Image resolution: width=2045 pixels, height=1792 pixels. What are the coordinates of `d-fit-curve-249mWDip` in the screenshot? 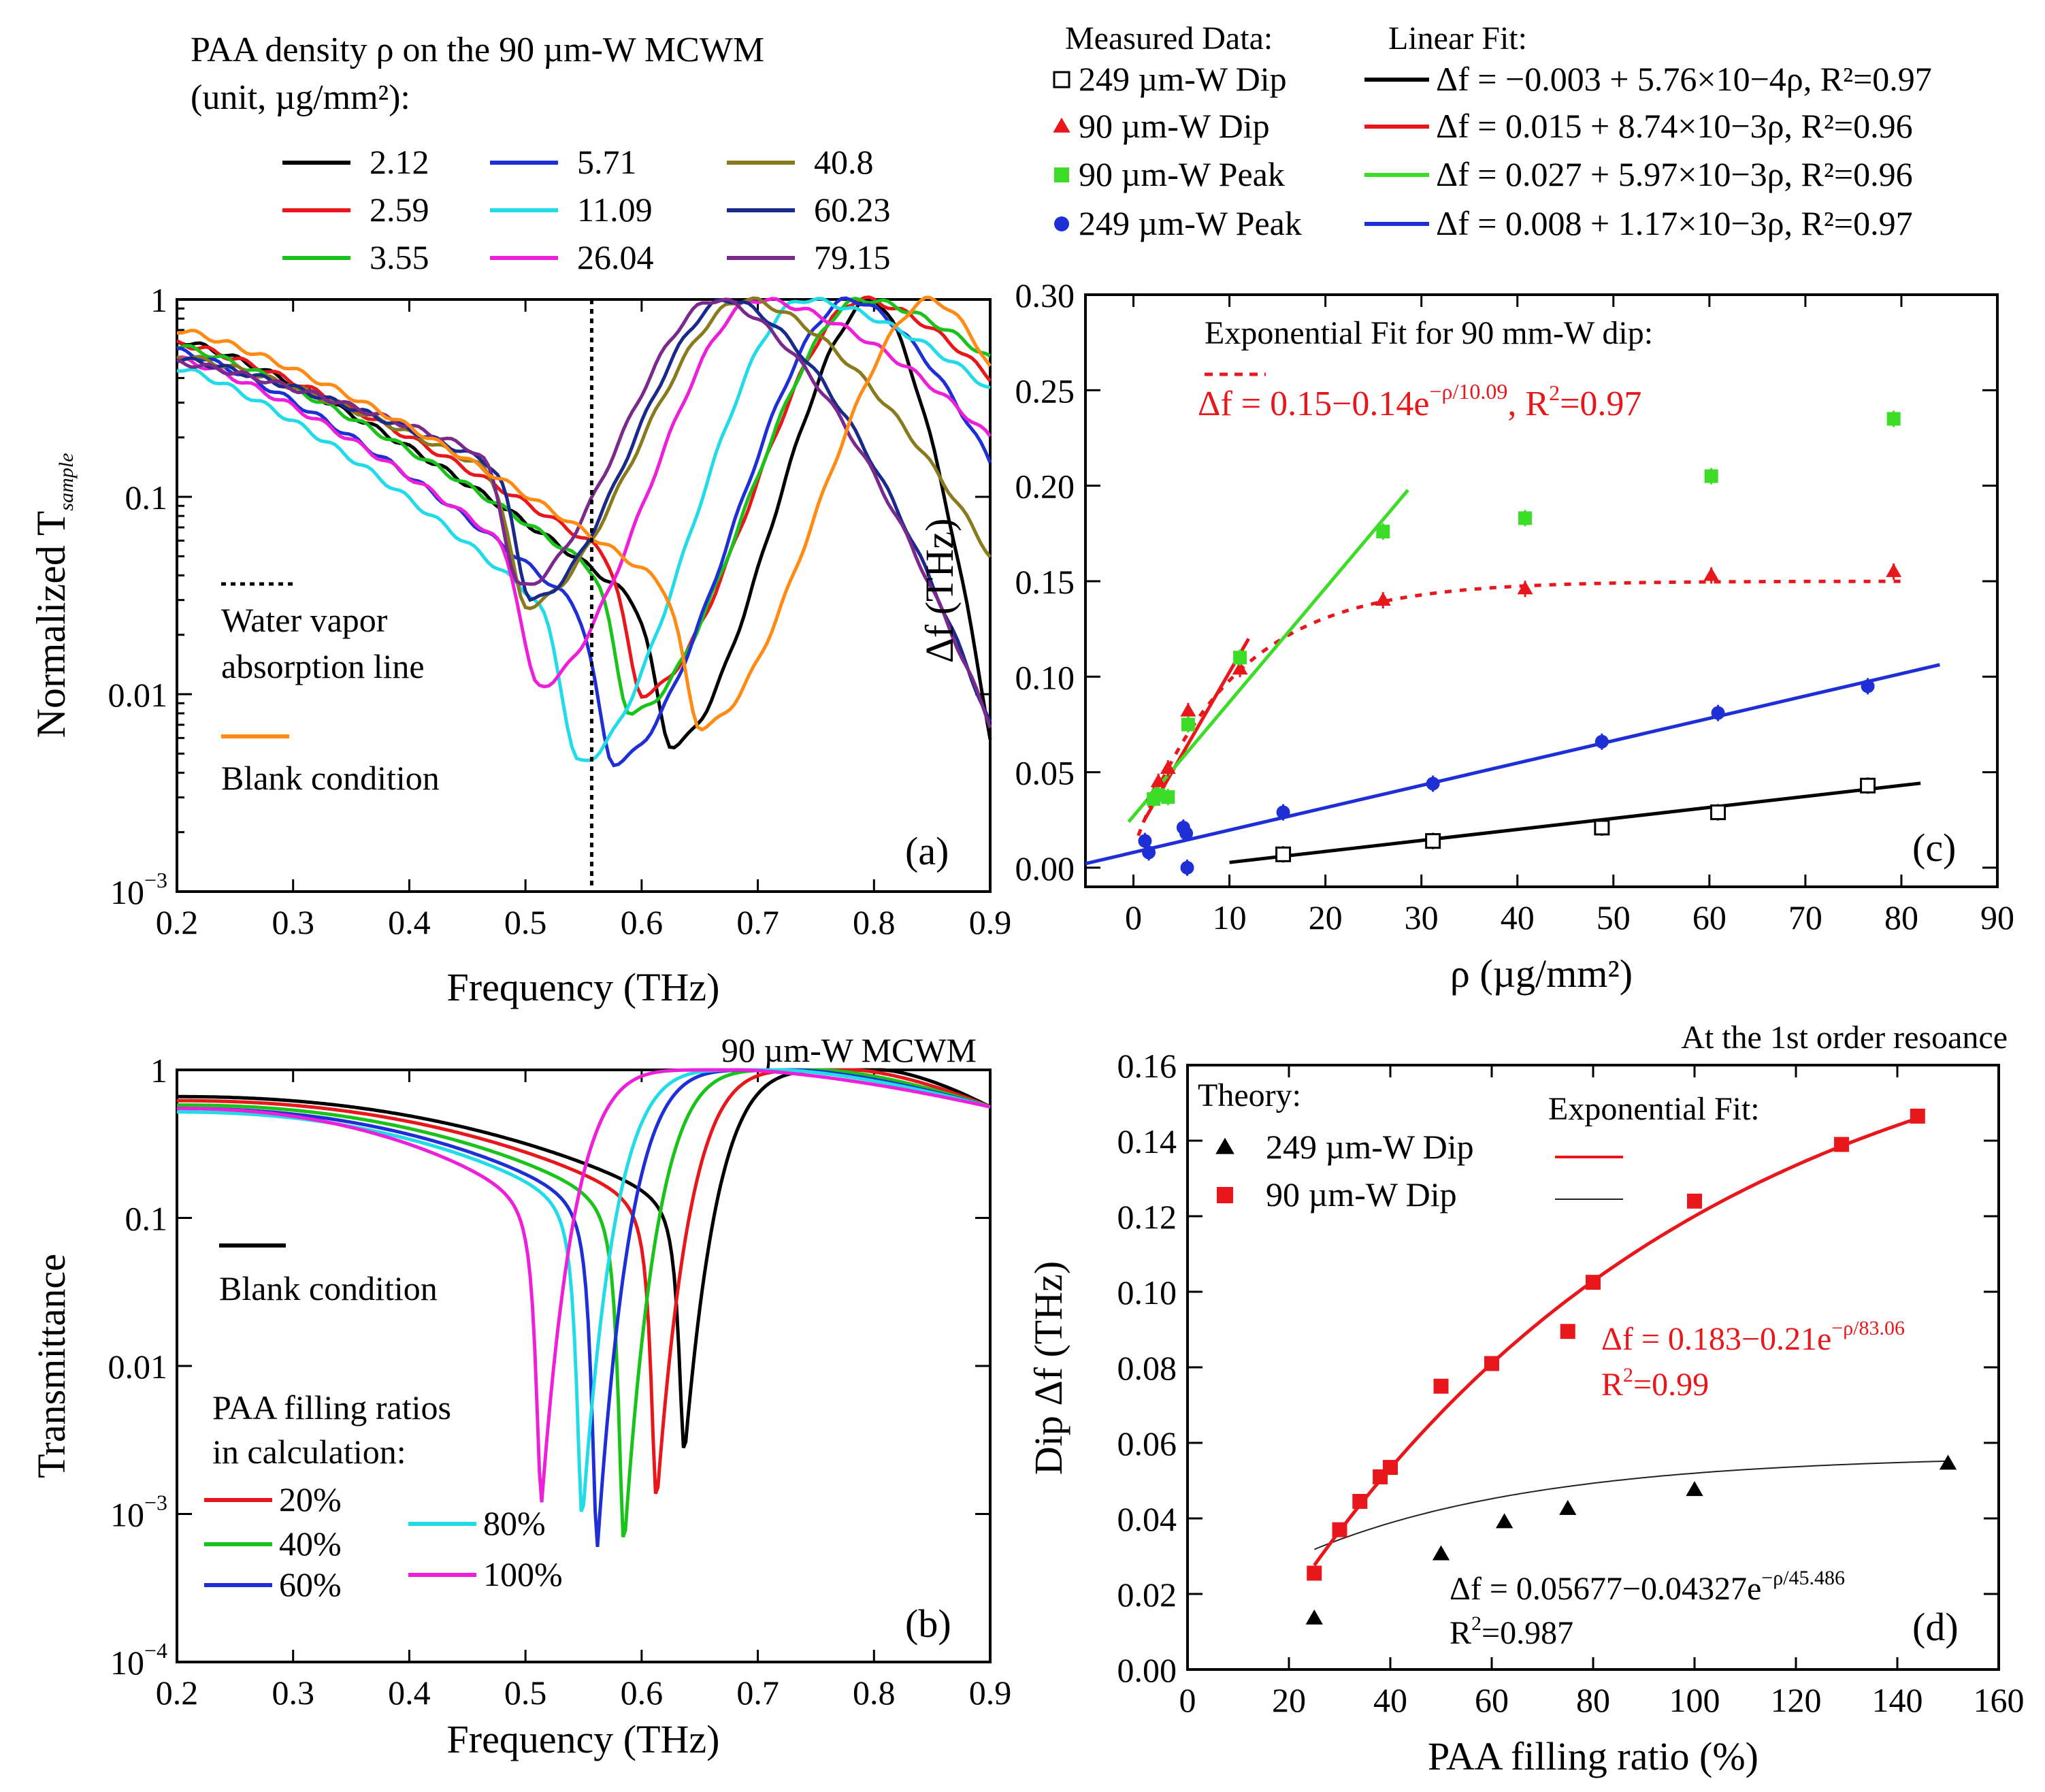 It's located at (1630, 1505).